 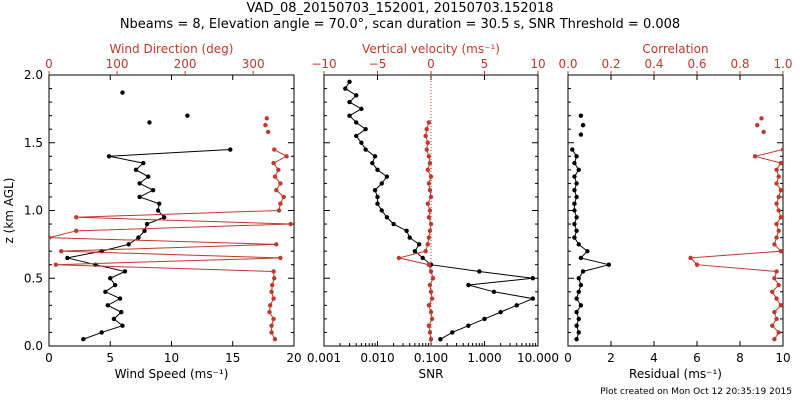 I want to click on top-axis-label: Wind Direction (deg), so click(x=172, y=49).